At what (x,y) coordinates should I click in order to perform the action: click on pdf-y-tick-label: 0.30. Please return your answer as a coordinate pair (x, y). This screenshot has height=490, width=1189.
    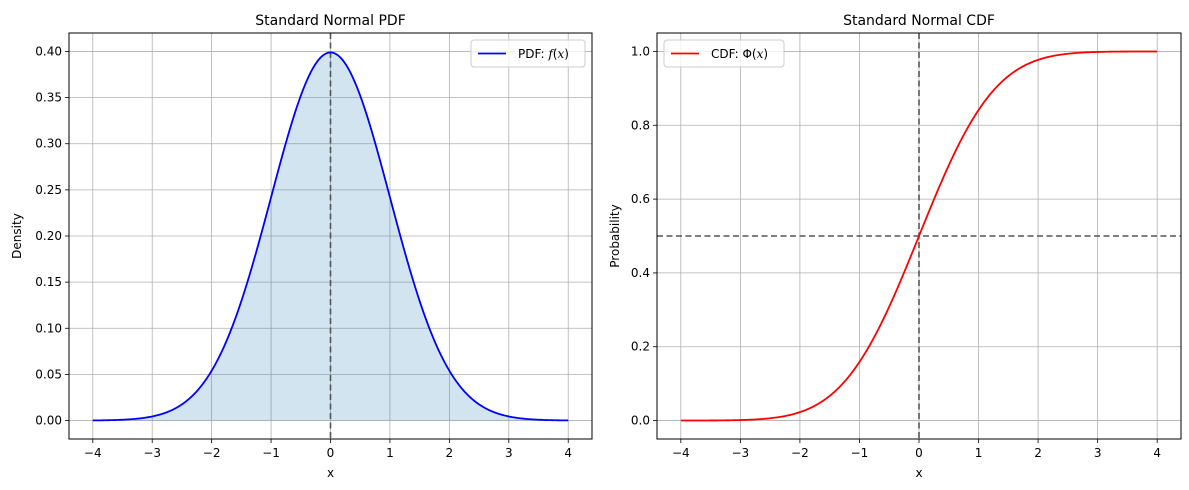
    Looking at the image, I should click on (48, 144).